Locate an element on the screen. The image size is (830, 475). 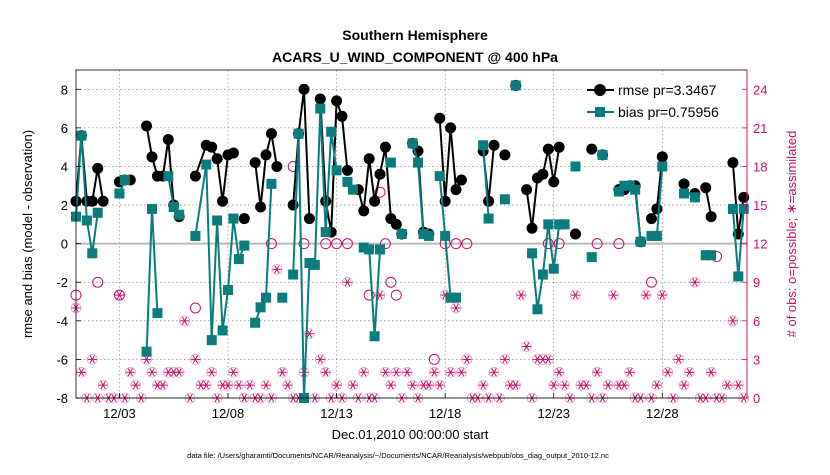
chart-subtitle: ACARS_U_WIND_COMPONENT @ 400 hPa is located at coordinates (415, 57).